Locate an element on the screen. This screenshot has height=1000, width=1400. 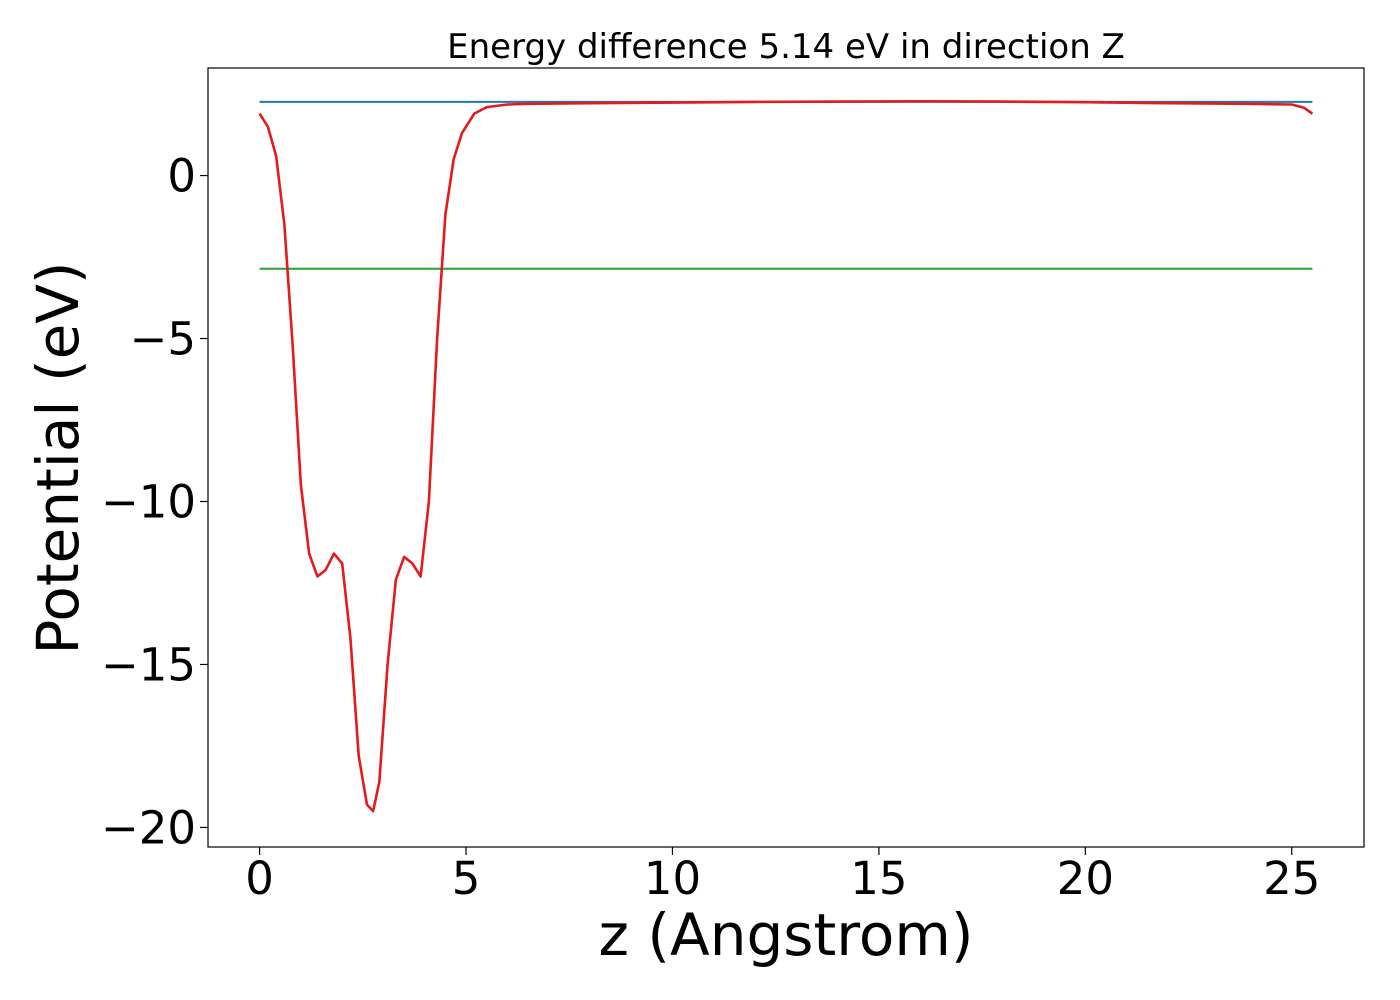
y-tick-label: 0 is located at coordinates (181, 176).